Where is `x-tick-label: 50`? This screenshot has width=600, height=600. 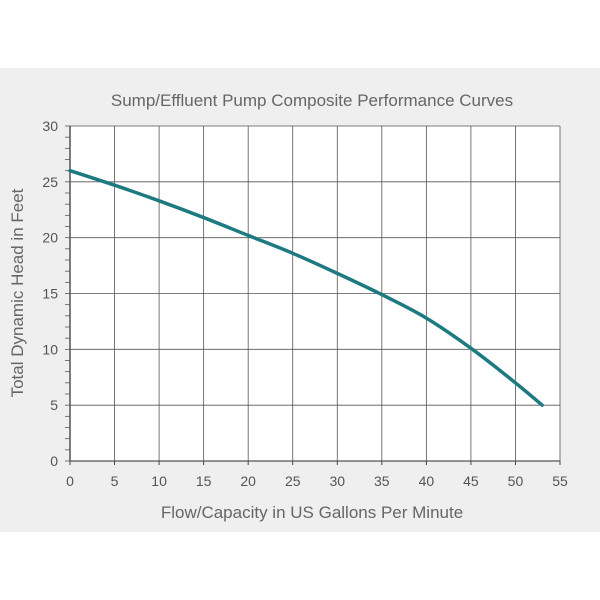 x-tick-label: 50 is located at coordinates (516, 481).